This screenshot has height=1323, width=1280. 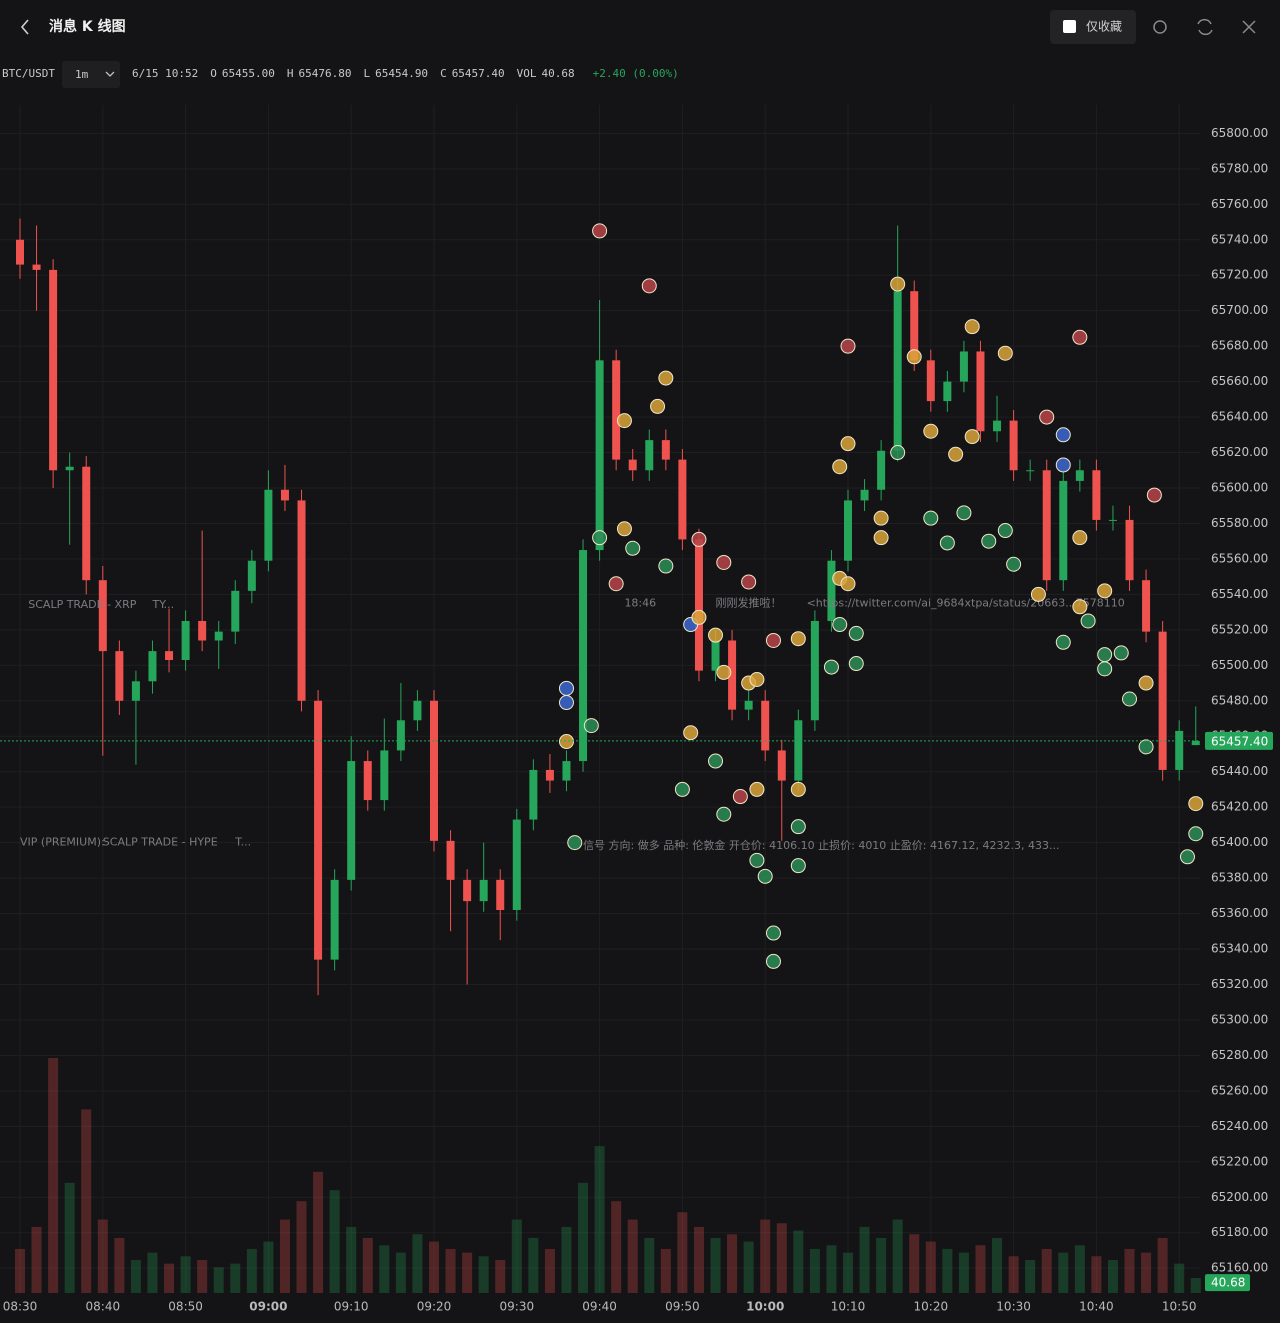 What do you see at coordinates (24, 27) in the screenshot?
I see `back-button` at bounding box center [24, 27].